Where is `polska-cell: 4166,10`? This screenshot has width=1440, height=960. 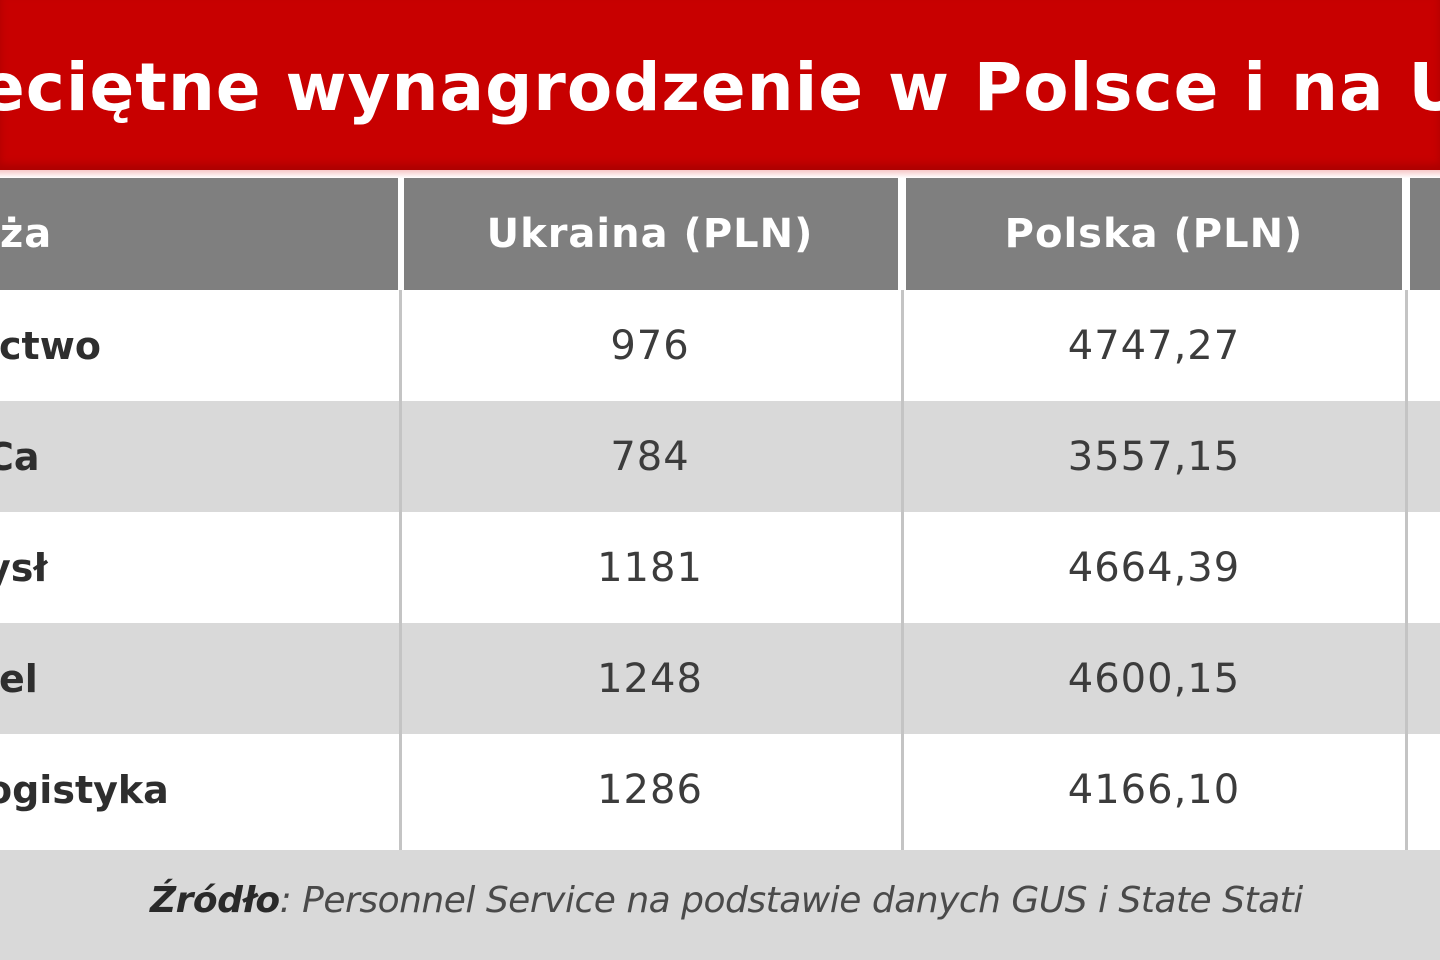
polska-cell: 4166,10 is located at coordinates (1154, 789).